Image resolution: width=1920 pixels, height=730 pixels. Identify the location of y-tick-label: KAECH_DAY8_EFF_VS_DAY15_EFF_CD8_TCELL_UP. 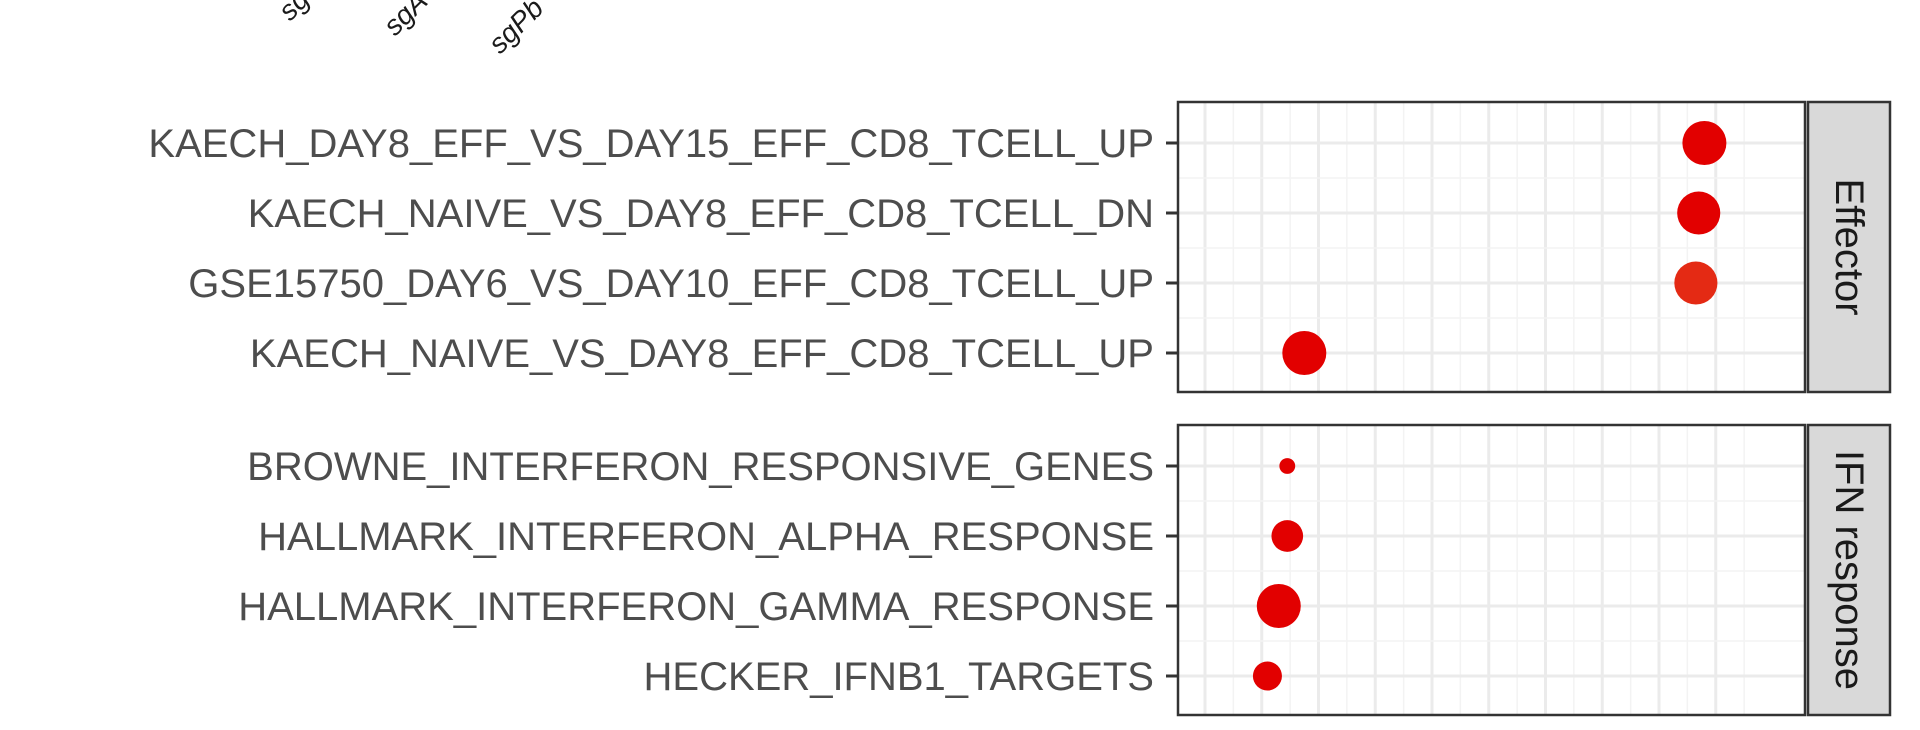
(651, 144).